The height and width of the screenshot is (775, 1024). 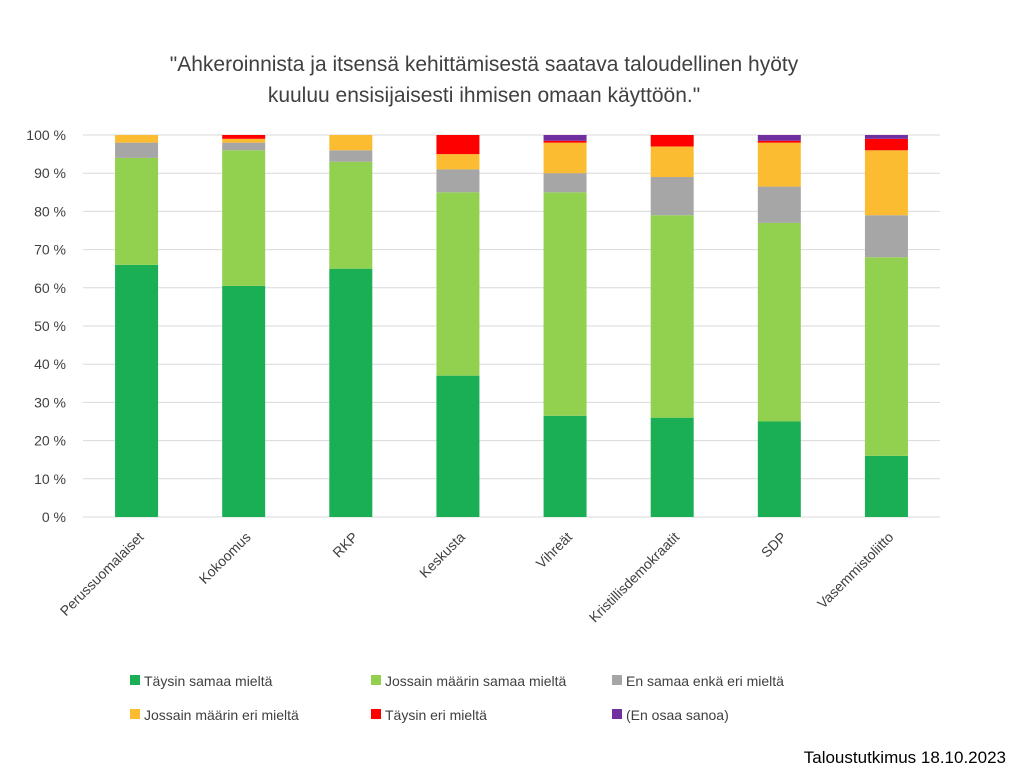 What do you see at coordinates (905, 757) in the screenshot?
I see `source-credit: Taloustutkimus 18.10.2023` at bounding box center [905, 757].